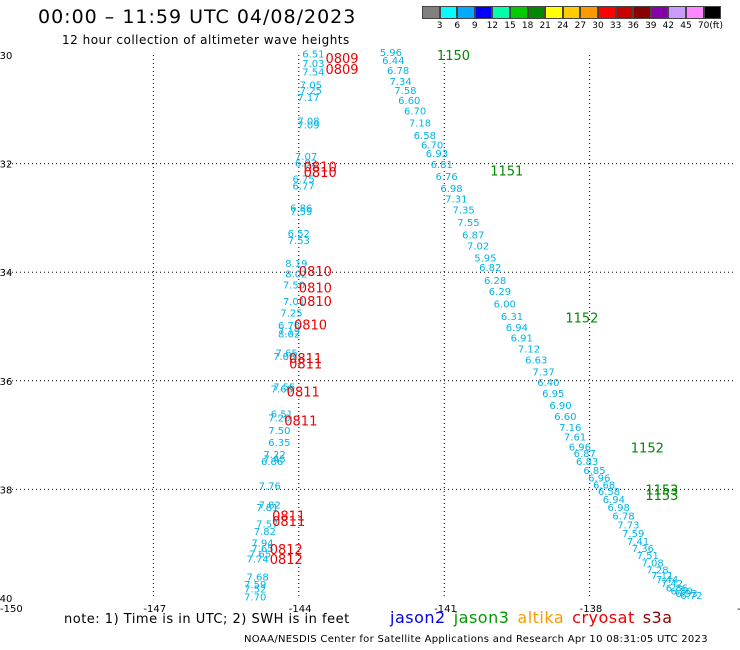 The height and width of the screenshot is (650, 740). I want to click on y-tick-label: -36, so click(6, 382).